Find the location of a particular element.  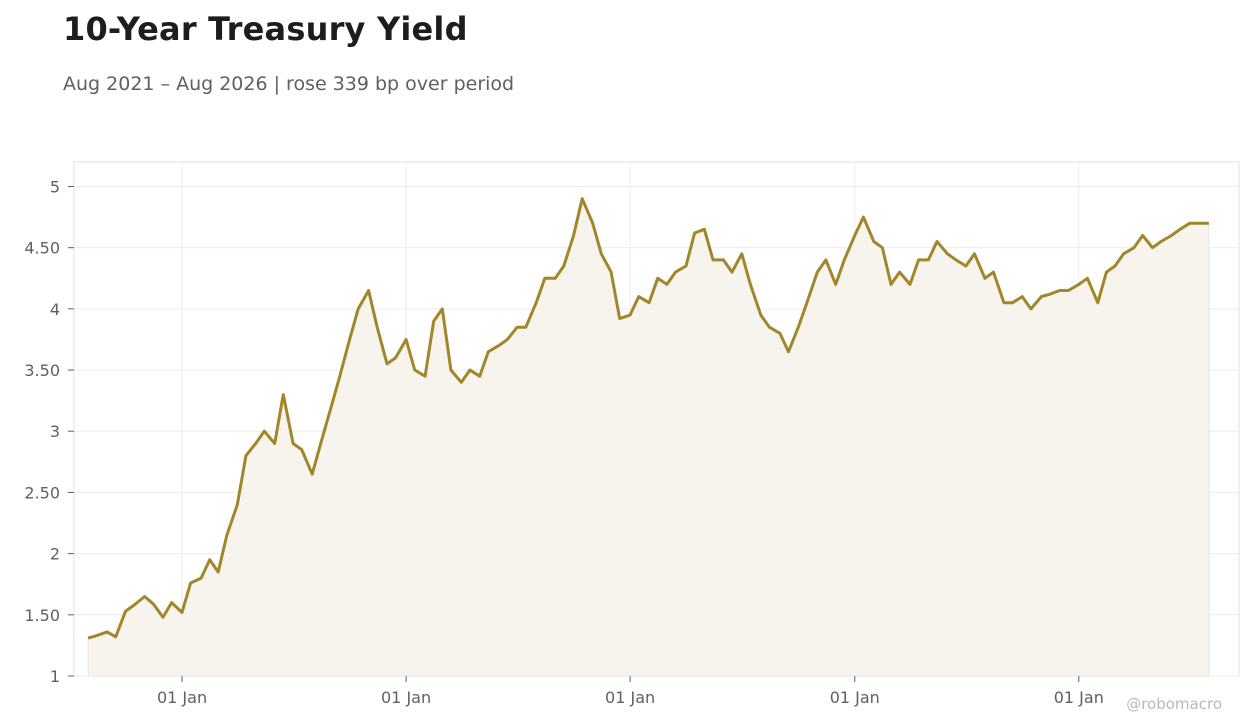

watermark: @robomacro is located at coordinates (1174, 704).